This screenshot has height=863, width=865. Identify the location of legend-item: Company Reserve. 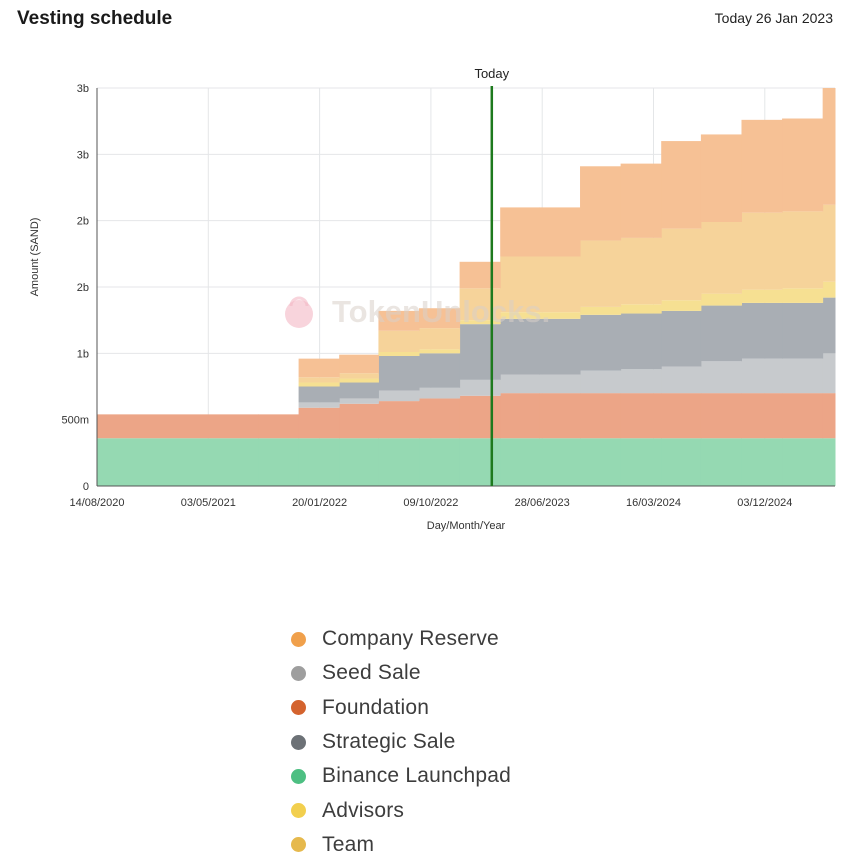
(401, 639).